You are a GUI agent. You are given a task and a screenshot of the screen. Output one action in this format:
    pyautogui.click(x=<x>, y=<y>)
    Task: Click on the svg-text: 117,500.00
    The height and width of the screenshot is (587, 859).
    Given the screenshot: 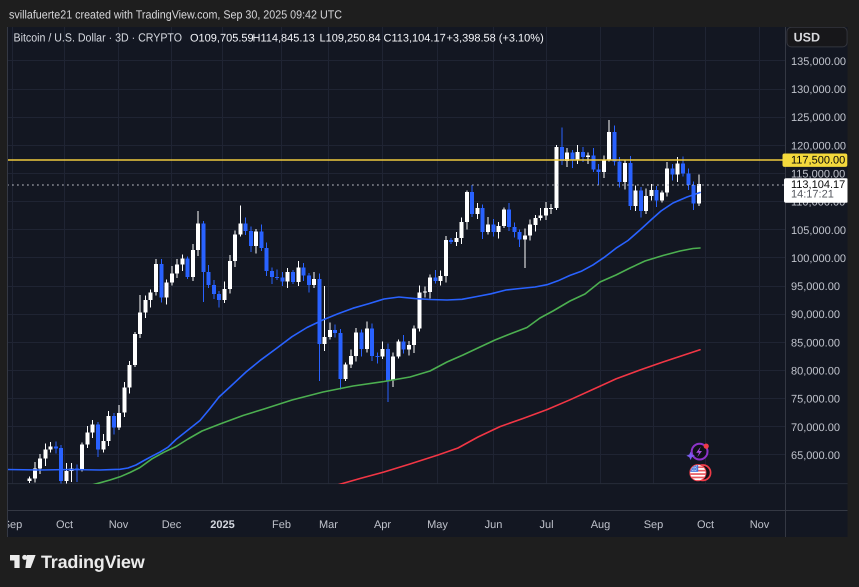 What is the action you would take?
    pyautogui.click(x=818, y=161)
    